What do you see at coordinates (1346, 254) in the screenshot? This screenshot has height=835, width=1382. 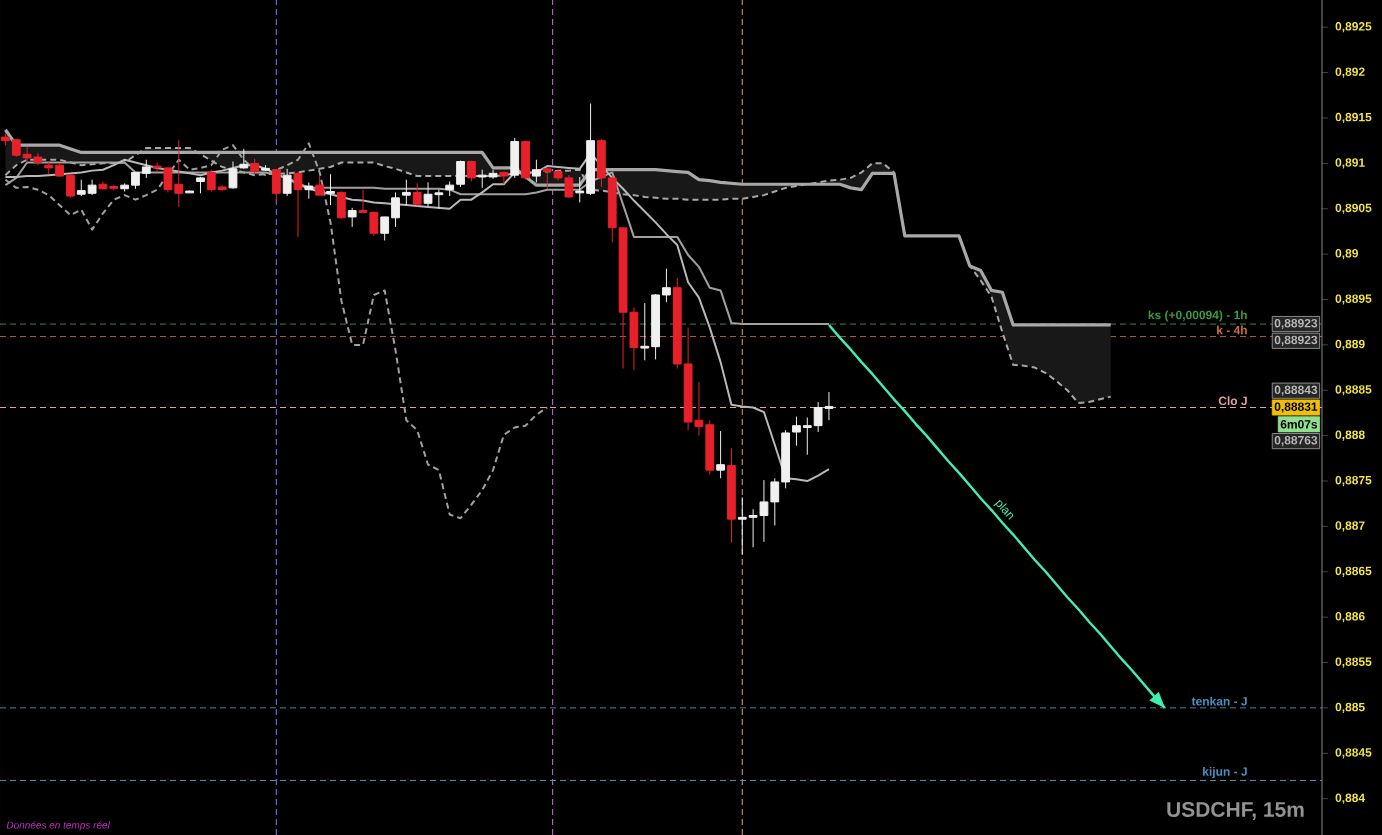 I see `y-tick-label: 0,89` at bounding box center [1346, 254].